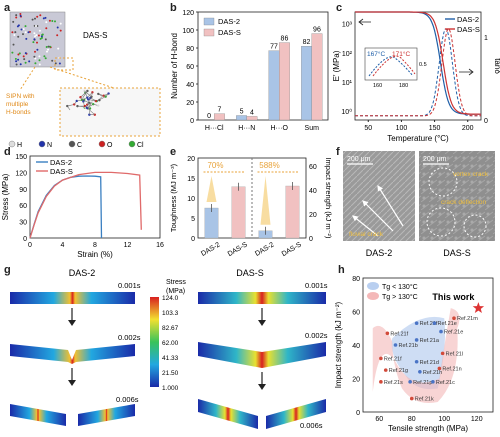 This screenshot has height=437, width=500. I want to click on d-ylabel: Stress (MPa), so click(5, 196).